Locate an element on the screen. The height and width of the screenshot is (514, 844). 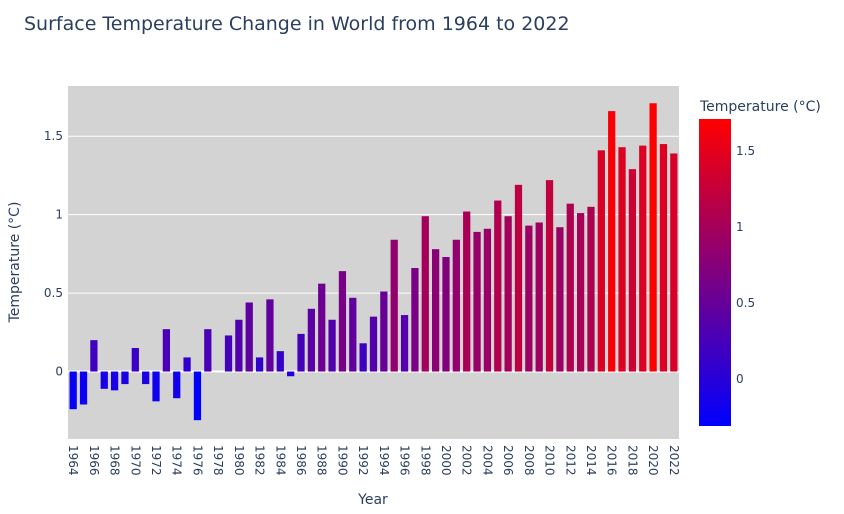
x-tick-label: 1982 is located at coordinates (260, 460).